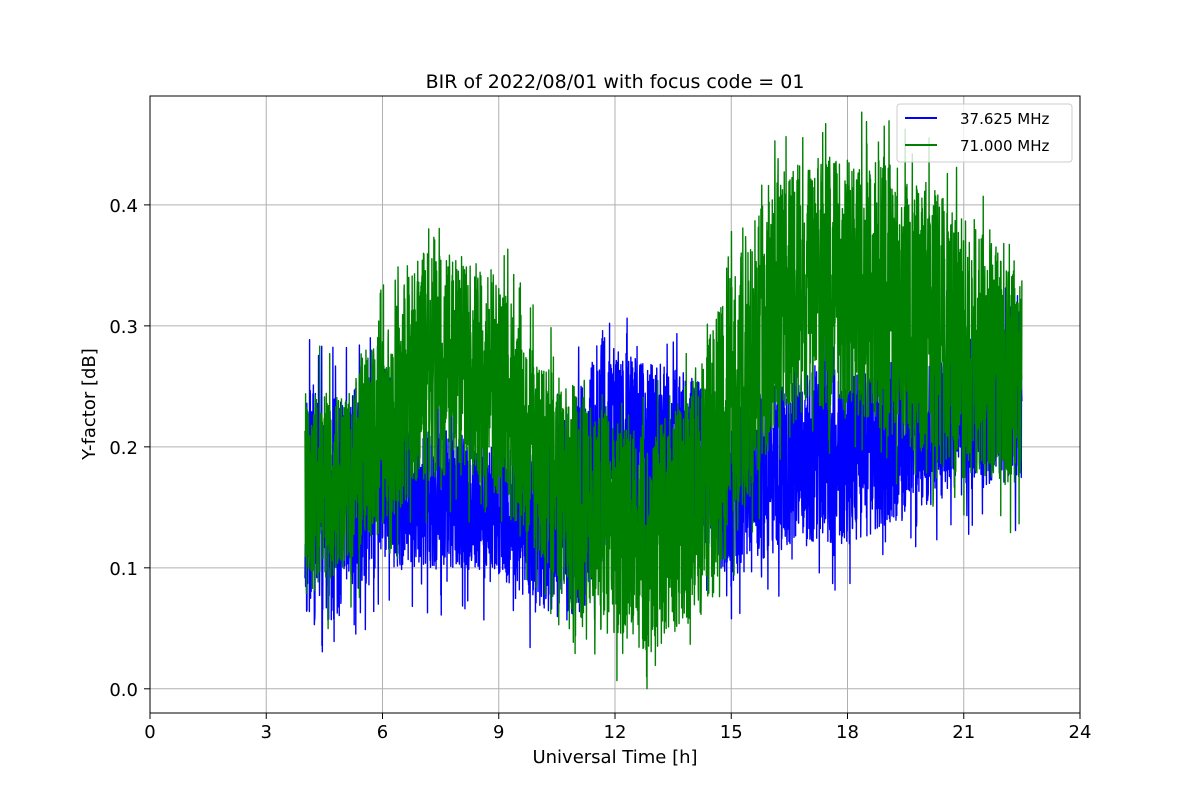  Describe the element at coordinates (1080, 732) in the screenshot. I see `x-tick-label: 24` at that location.